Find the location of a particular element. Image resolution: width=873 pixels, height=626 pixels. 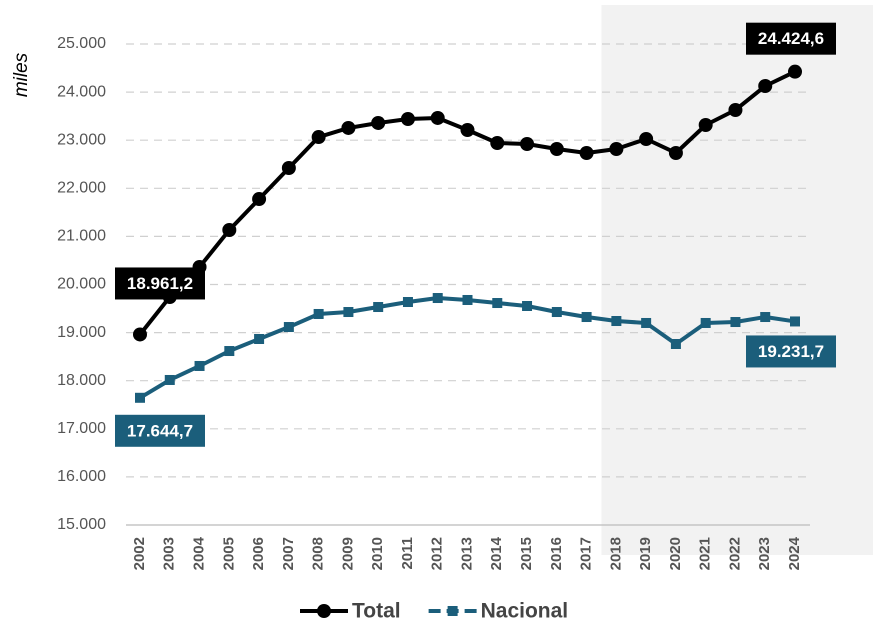

y-tick-label: 19.000 is located at coordinates (81, 332).